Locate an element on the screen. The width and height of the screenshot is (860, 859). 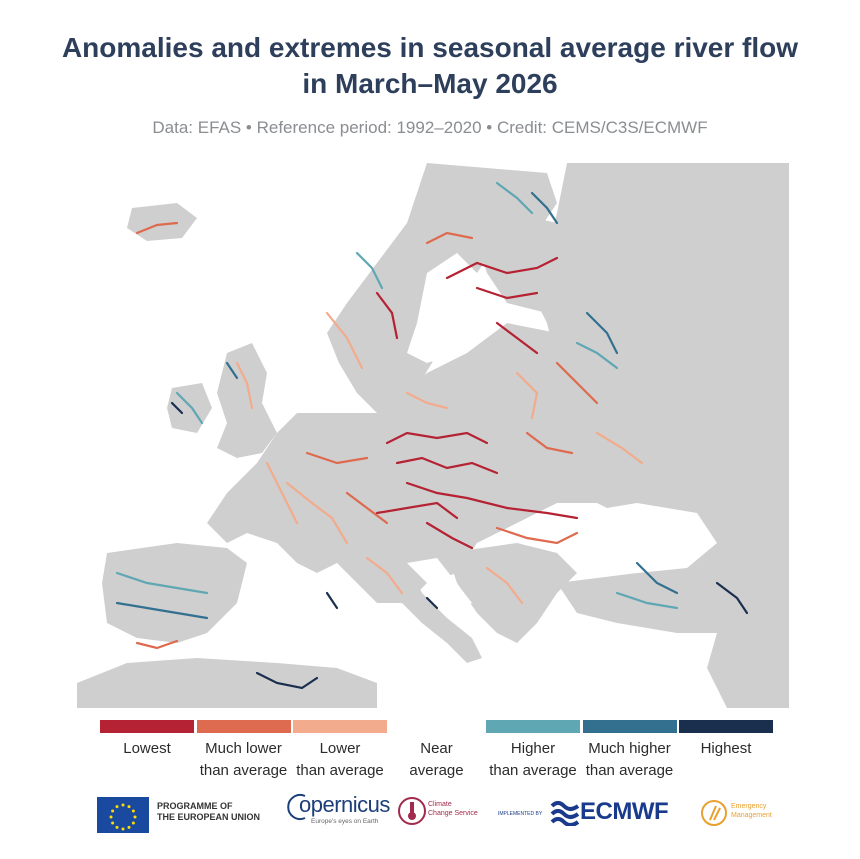
land-finland-baltic is located at coordinates (522, 258).